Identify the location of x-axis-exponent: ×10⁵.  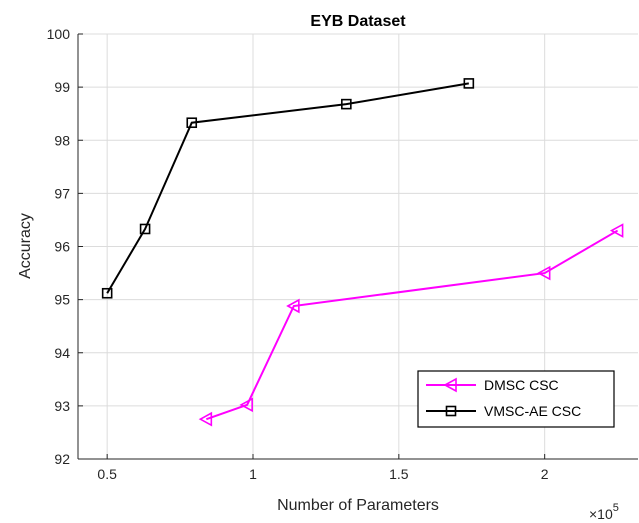
(604, 512).